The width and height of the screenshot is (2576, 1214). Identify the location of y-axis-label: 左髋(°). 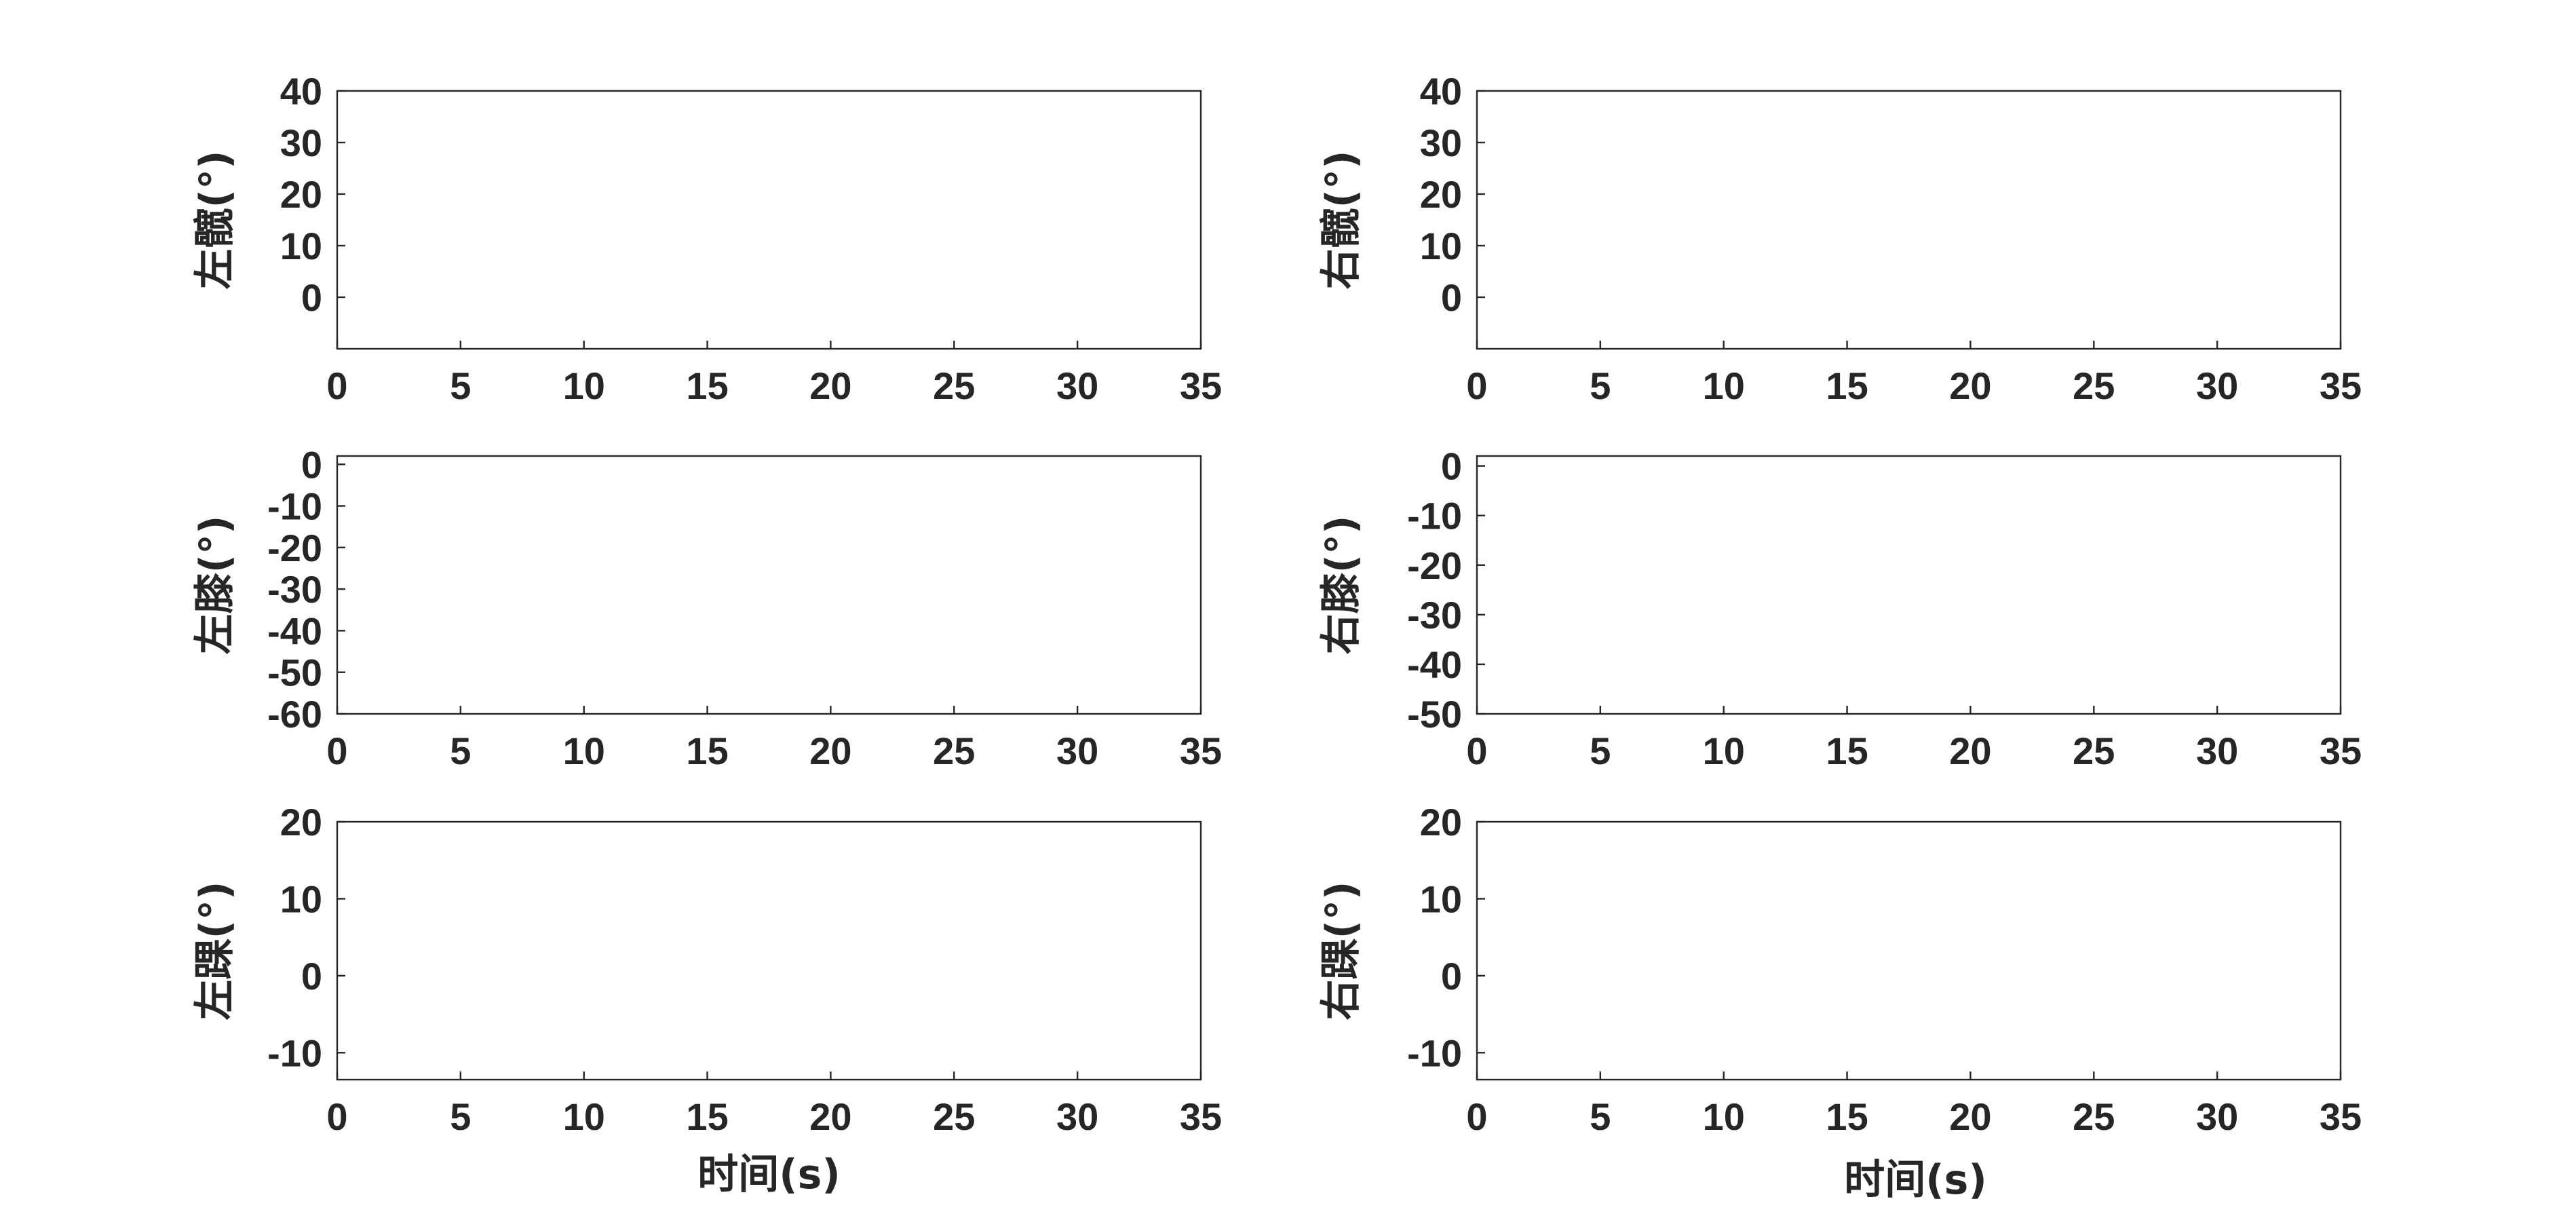
(215, 220).